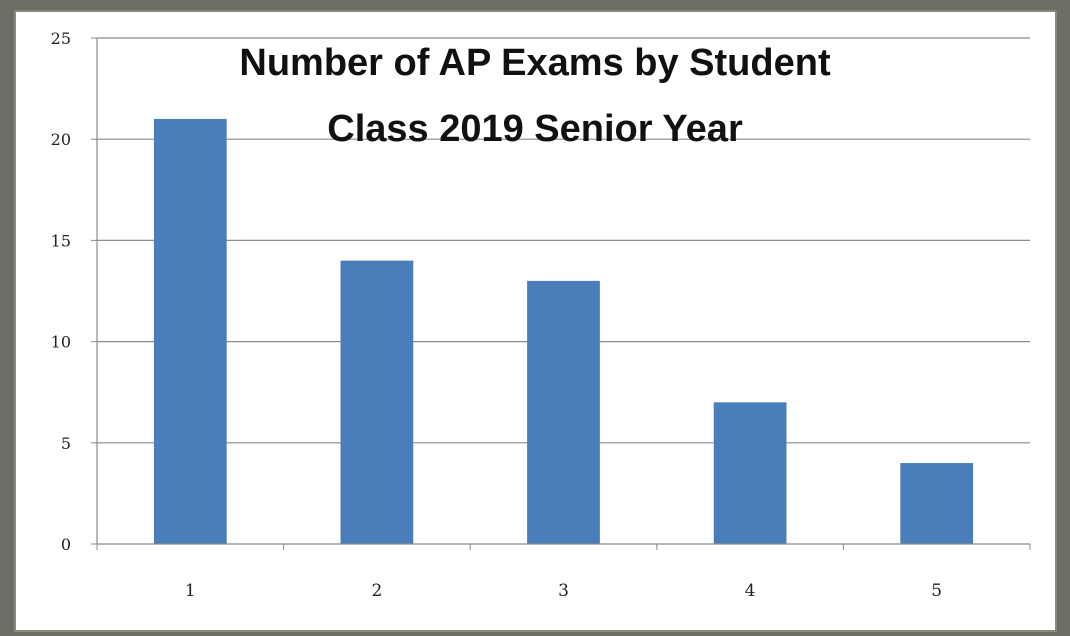 Image resolution: width=1070 pixels, height=636 pixels. What do you see at coordinates (535, 63) in the screenshot?
I see `chart-title-line-1: Number of AP Exams by Student` at bounding box center [535, 63].